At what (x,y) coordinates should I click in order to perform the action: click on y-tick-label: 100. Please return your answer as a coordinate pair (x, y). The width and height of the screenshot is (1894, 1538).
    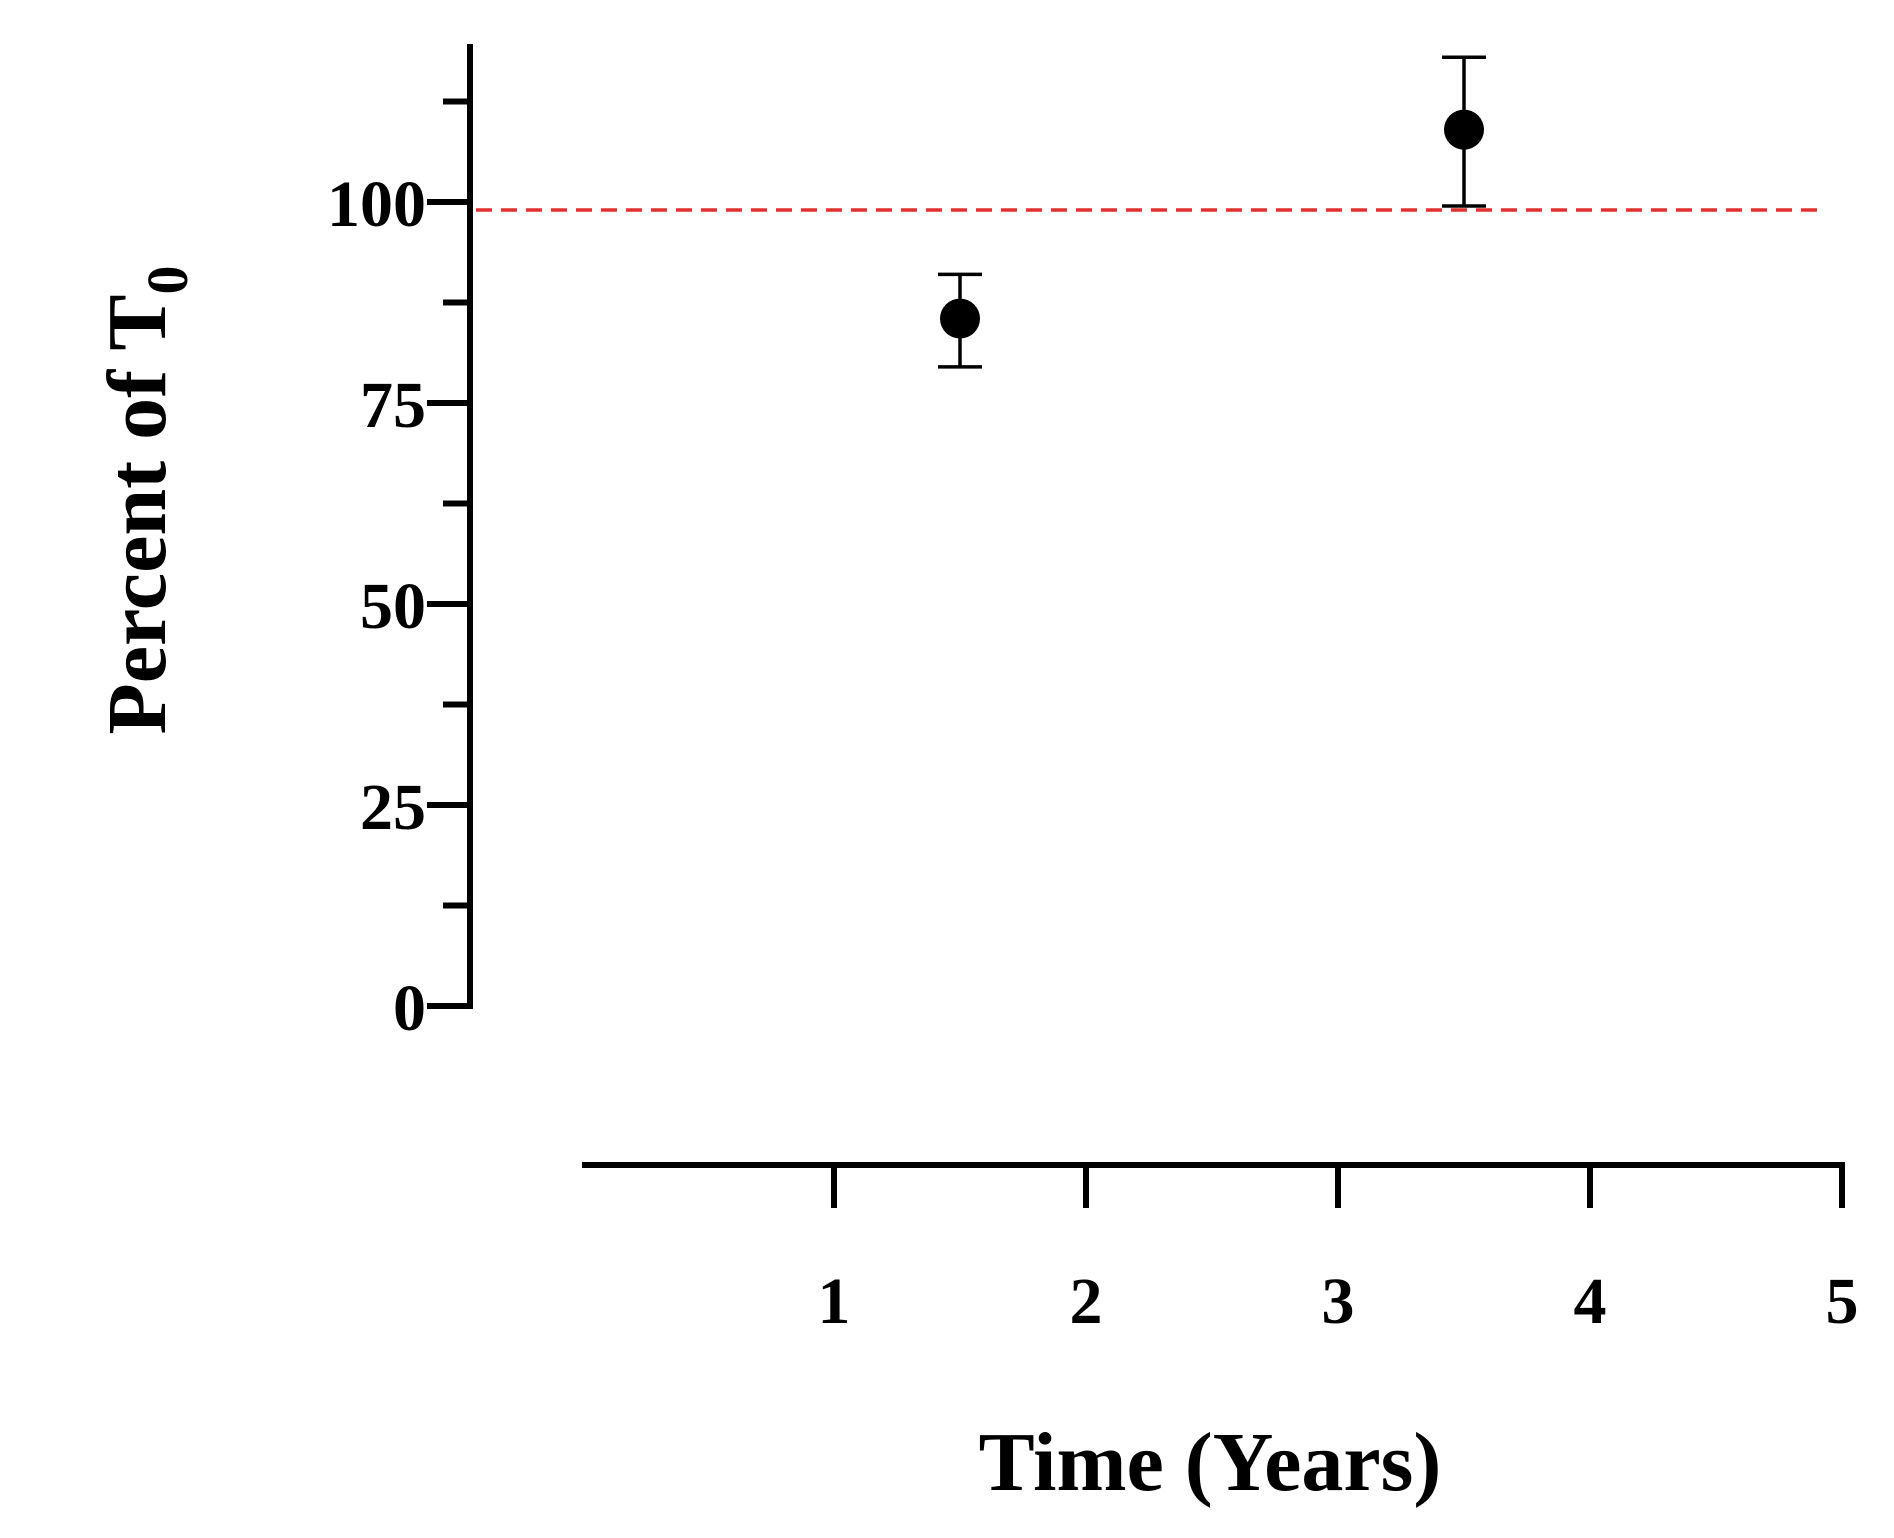
    Looking at the image, I should click on (376, 204).